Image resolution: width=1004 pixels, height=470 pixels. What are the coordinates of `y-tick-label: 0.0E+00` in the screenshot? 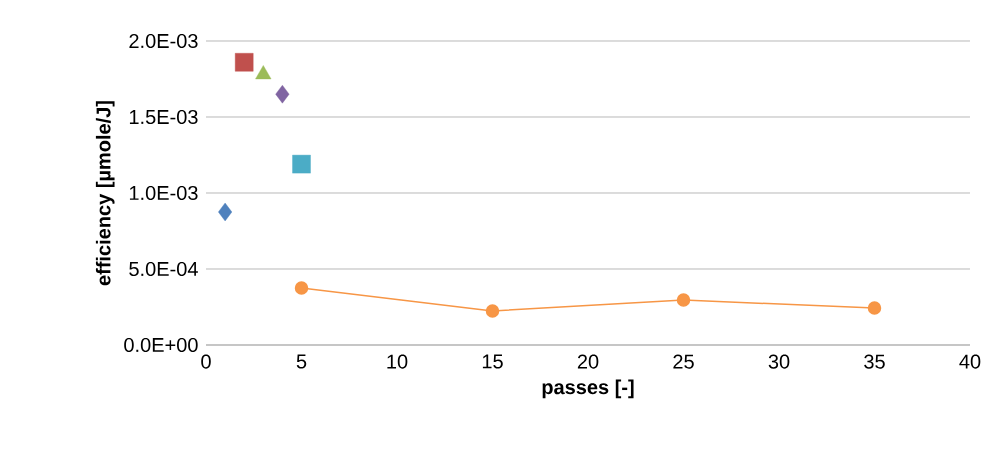 It's located at (161, 345).